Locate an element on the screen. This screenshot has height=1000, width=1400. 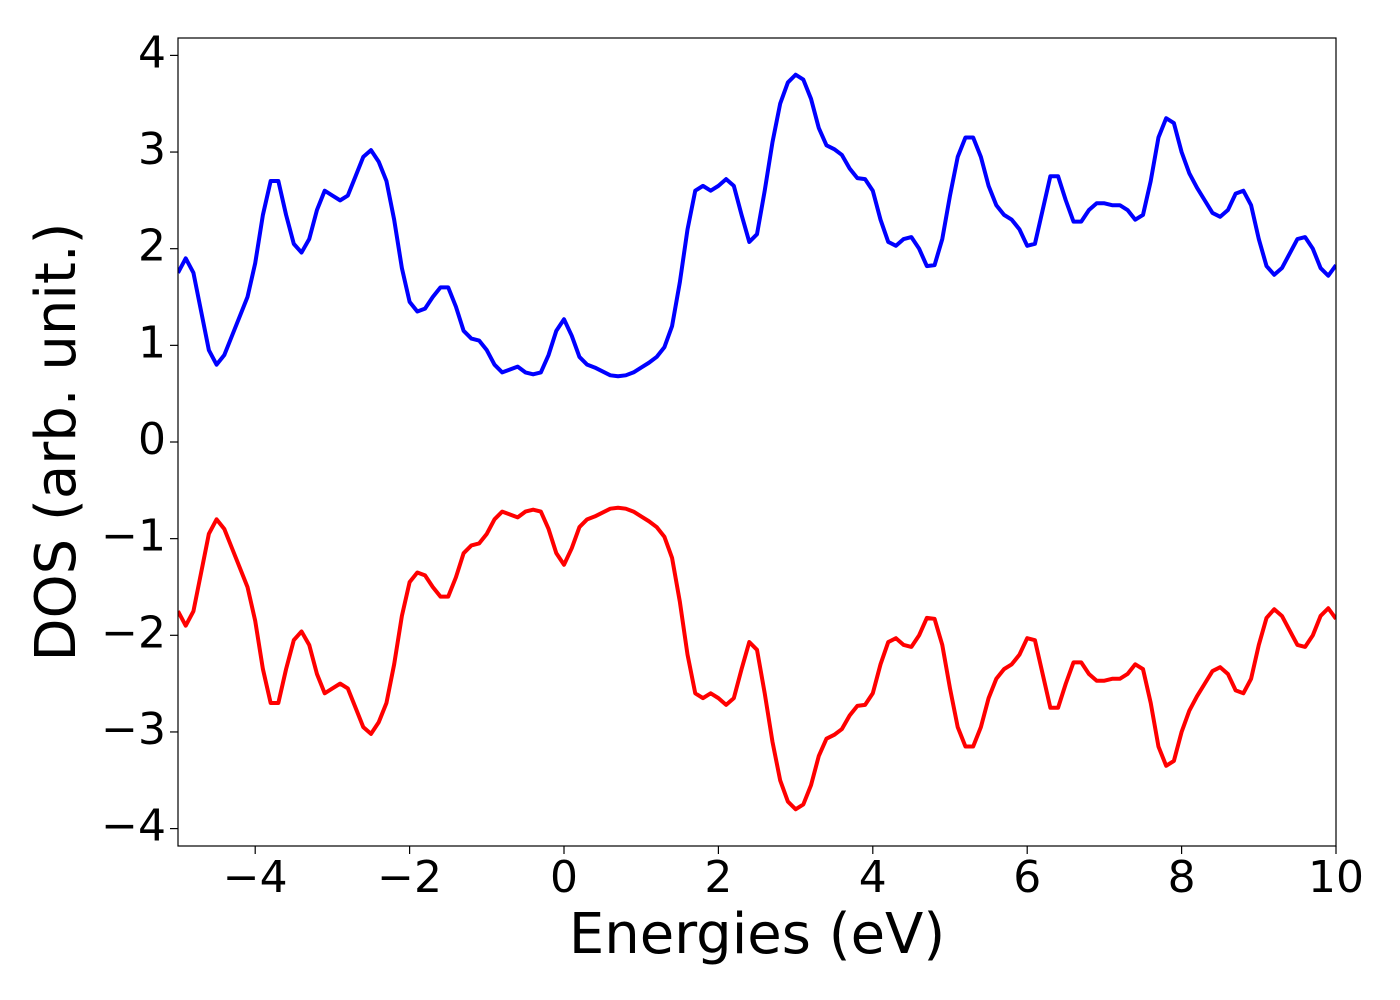
y-tick-label: 0 is located at coordinates (152, 439).